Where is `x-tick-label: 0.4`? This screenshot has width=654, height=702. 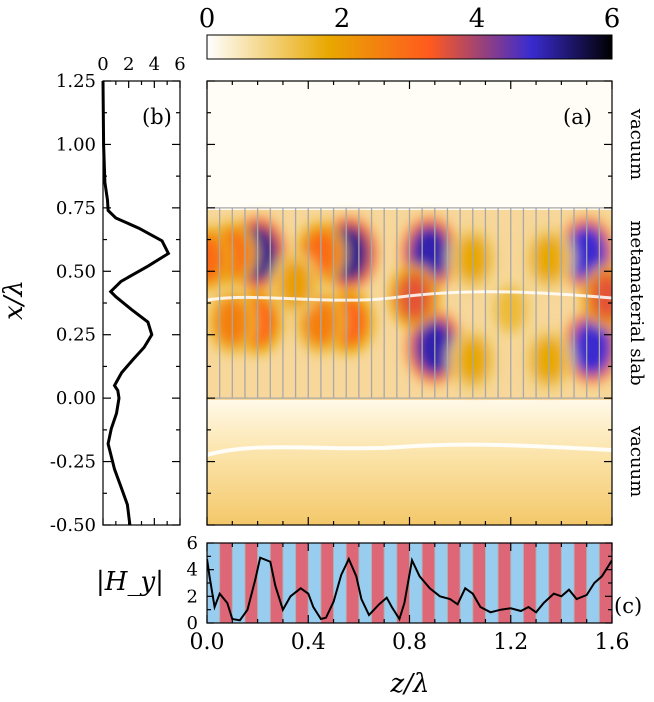
x-tick-label: 0.4 is located at coordinates (308, 642).